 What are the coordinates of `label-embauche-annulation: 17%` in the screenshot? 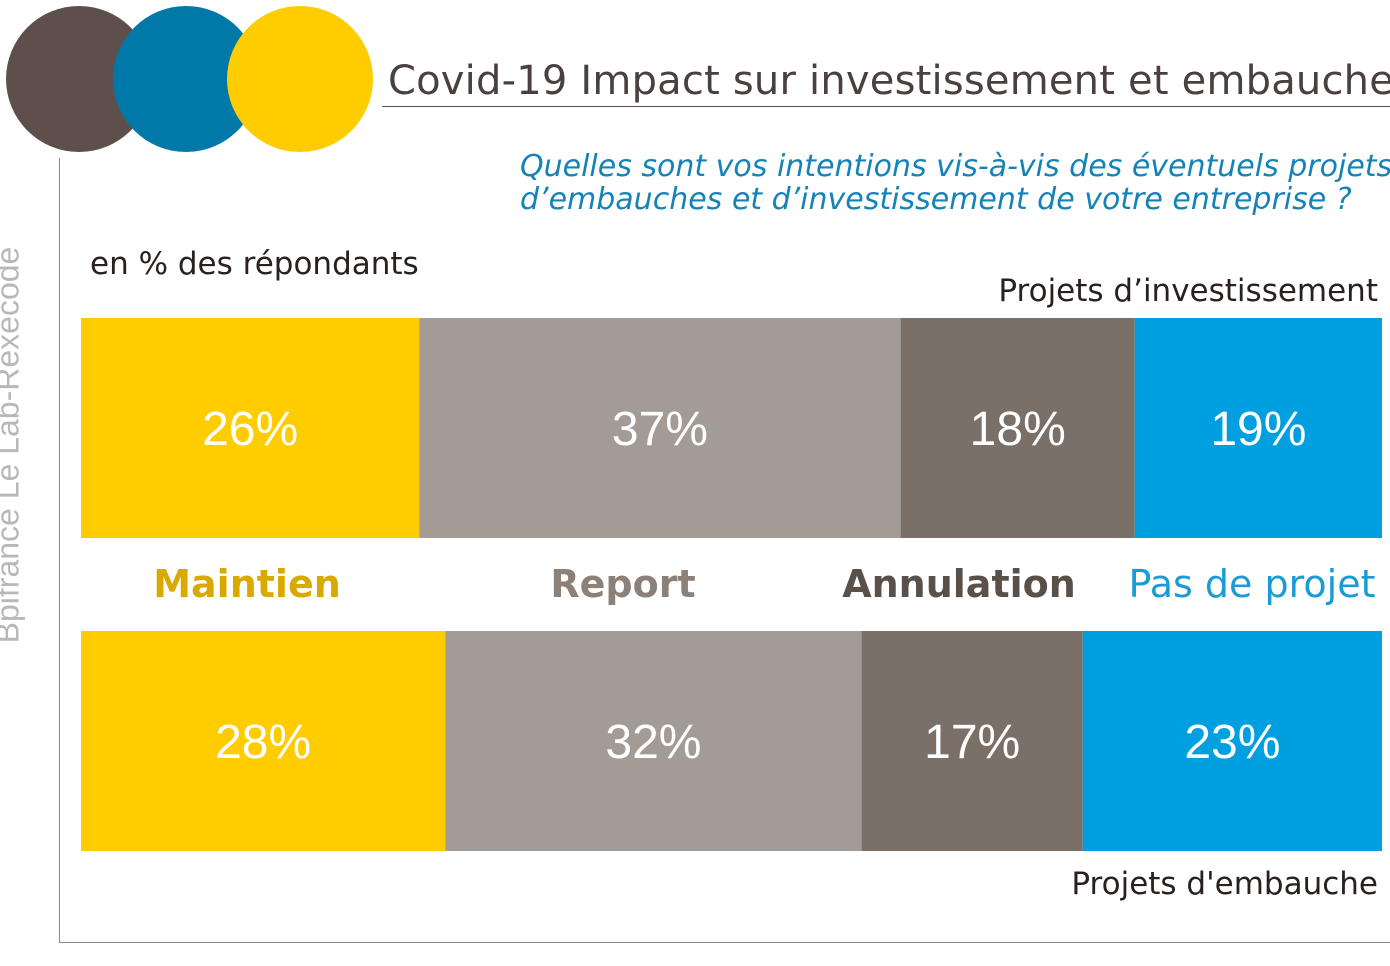 It's located at (972, 742).